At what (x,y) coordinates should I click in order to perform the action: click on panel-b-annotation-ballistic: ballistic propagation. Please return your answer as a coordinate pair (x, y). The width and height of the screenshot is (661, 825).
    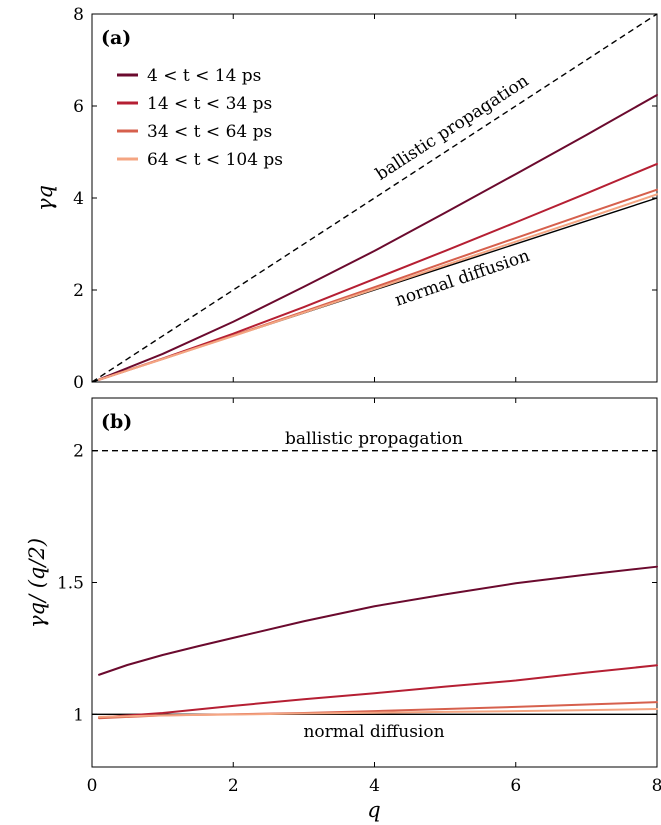
    Looking at the image, I should click on (374, 439).